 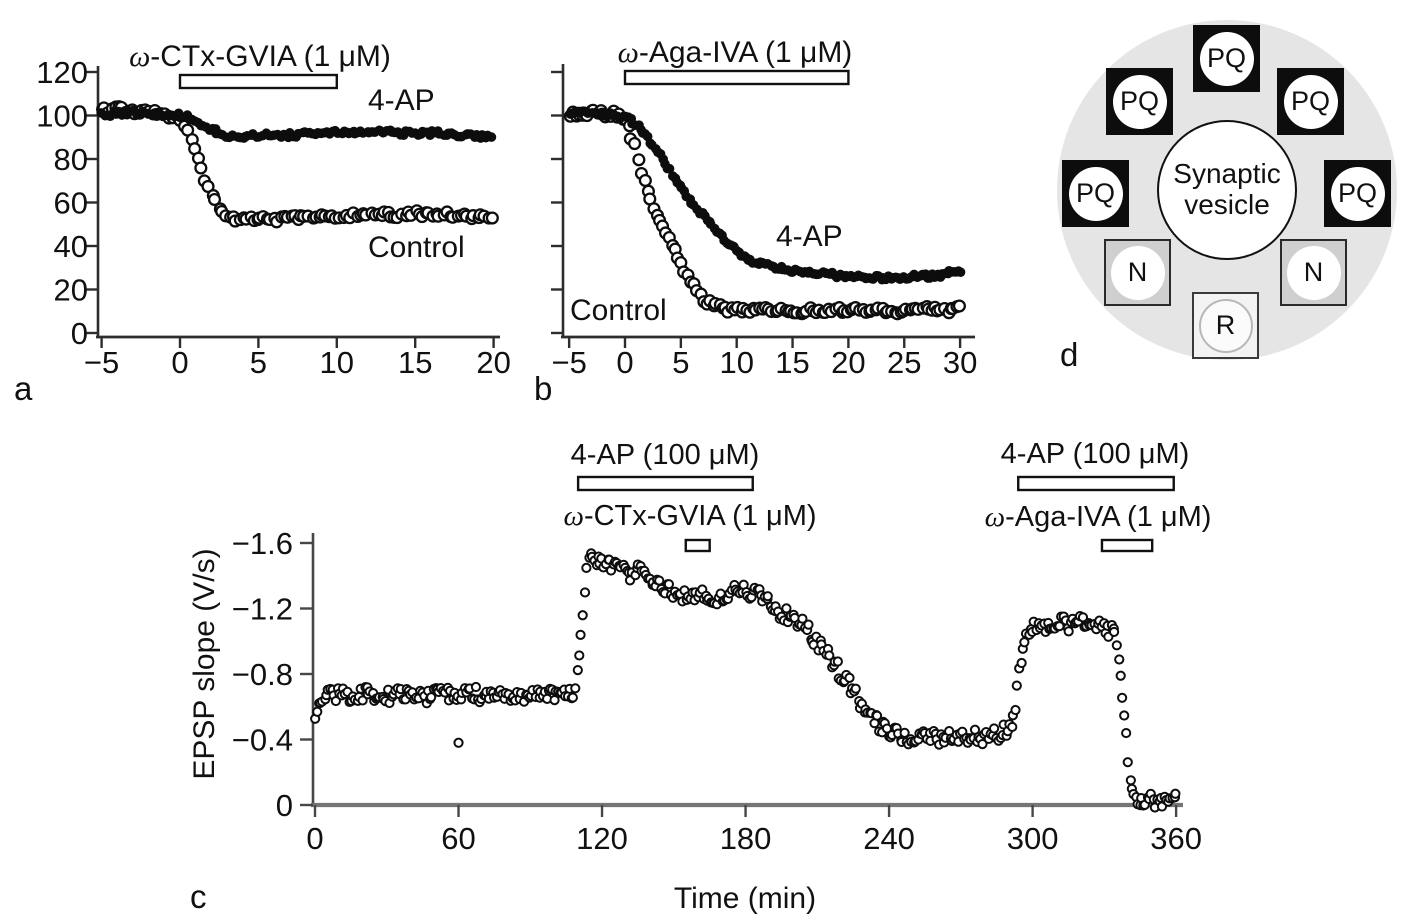 I want to click on panel-b-series-label-4ap: 4-AP, so click(x=809, y=236).